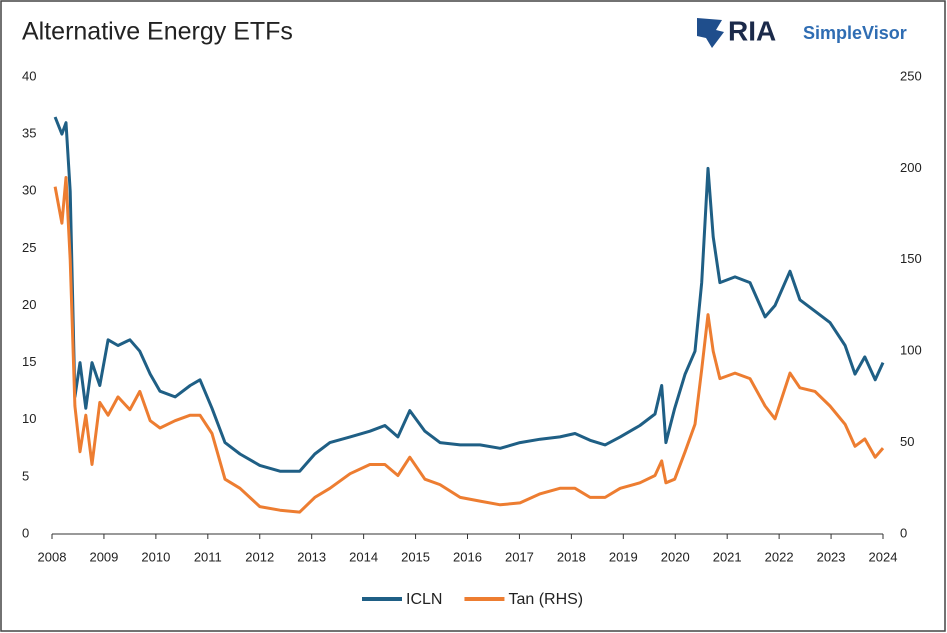 This screenshot has width=947, height=633. I want to click on y-tick-label: 35, so click(29, 133).